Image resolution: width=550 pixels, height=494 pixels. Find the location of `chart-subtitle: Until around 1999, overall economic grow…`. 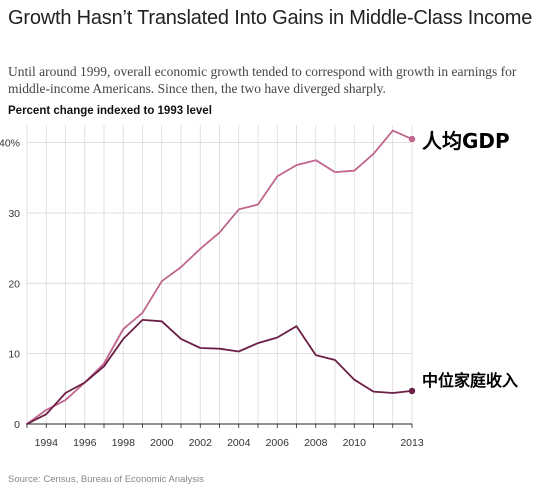

chart-subtitle: Until around 1999, overall economic grow… is located at coordinates (262, 80).